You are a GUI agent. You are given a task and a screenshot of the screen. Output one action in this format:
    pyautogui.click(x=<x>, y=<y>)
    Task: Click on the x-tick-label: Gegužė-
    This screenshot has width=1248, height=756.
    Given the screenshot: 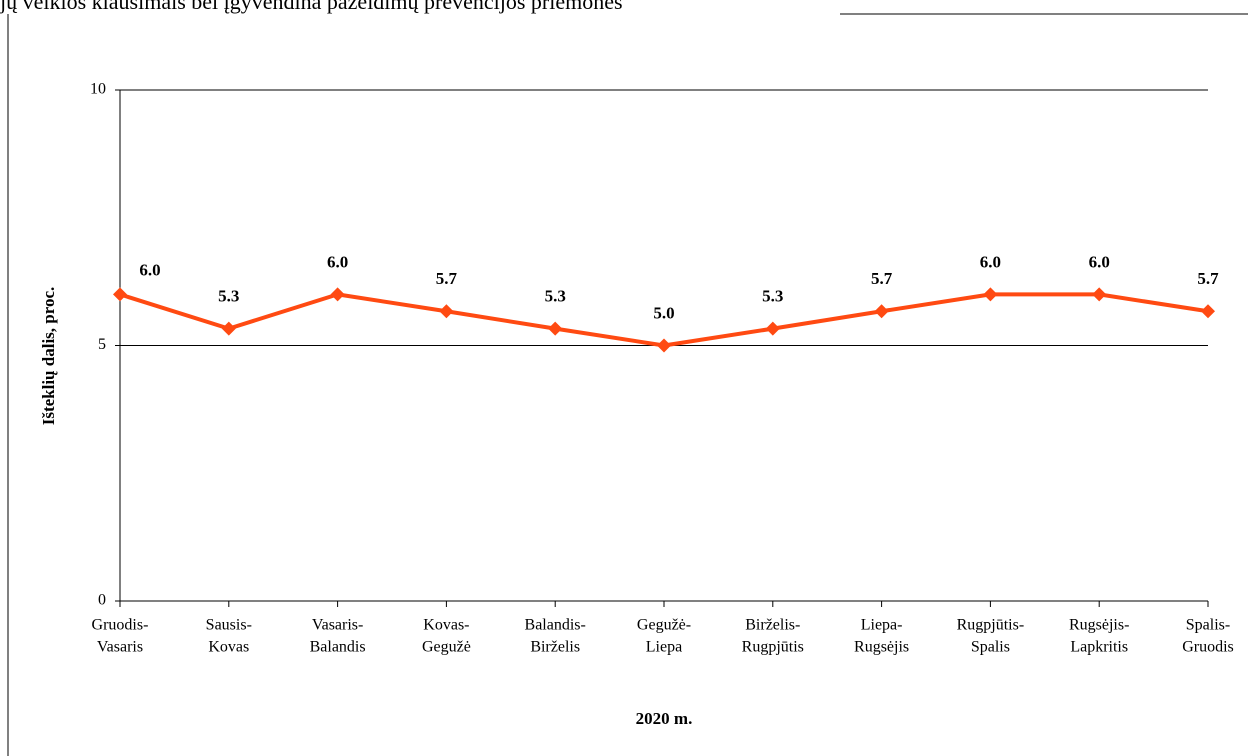 What is the action you would take?
    pyautogui.click(x=664, y=625)
    